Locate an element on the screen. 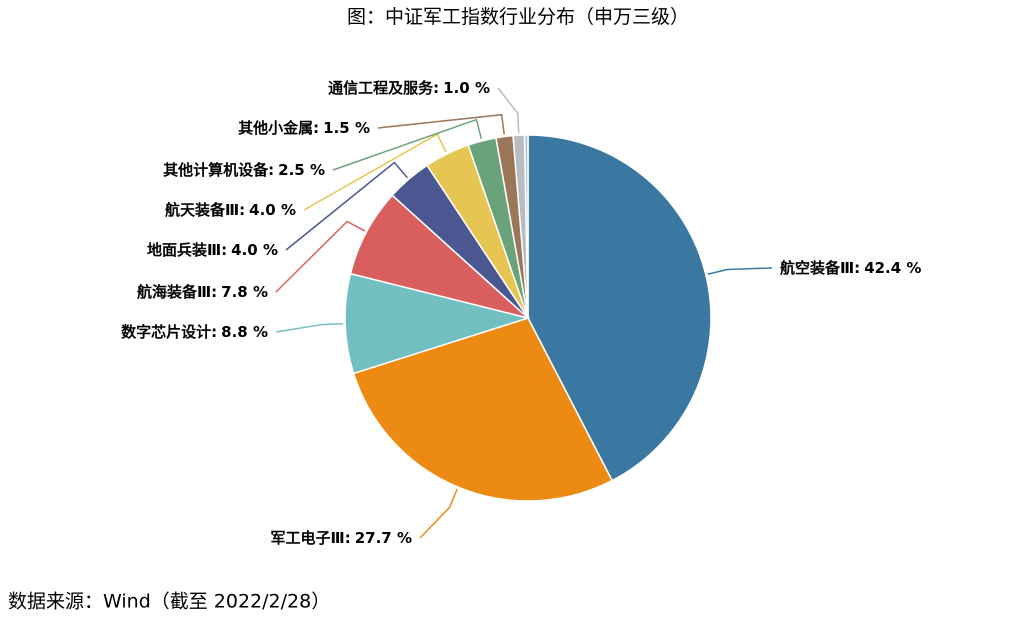 The width and height of the screenshot is (1036, 626). slice-category: 数字芯片设计: is located at coordinates (169, 332).